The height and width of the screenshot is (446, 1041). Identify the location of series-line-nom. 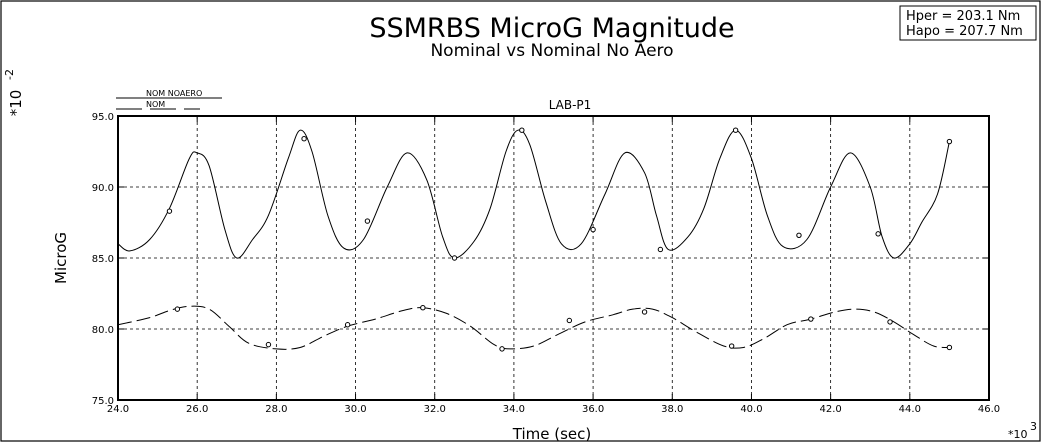
(533, 327).